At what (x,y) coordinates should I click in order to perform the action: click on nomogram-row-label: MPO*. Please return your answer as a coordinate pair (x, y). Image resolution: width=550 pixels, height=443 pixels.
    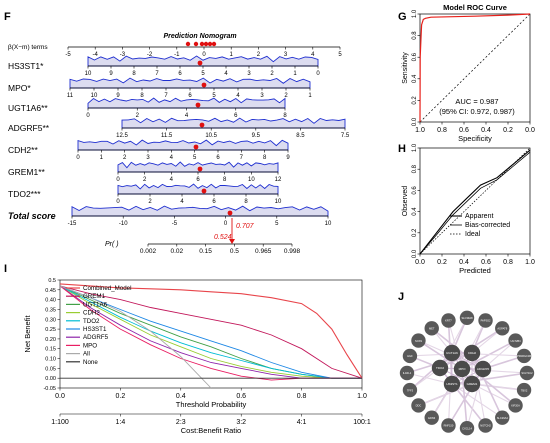
    Looking at the image, I should click on (19, 88).